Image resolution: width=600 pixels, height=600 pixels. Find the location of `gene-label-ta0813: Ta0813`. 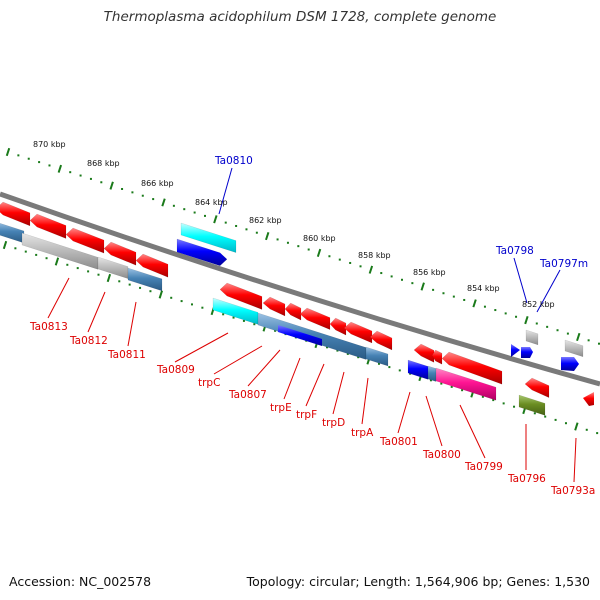

gene-label-ta0813: Ta0813 is located at coordinates (48, 327).